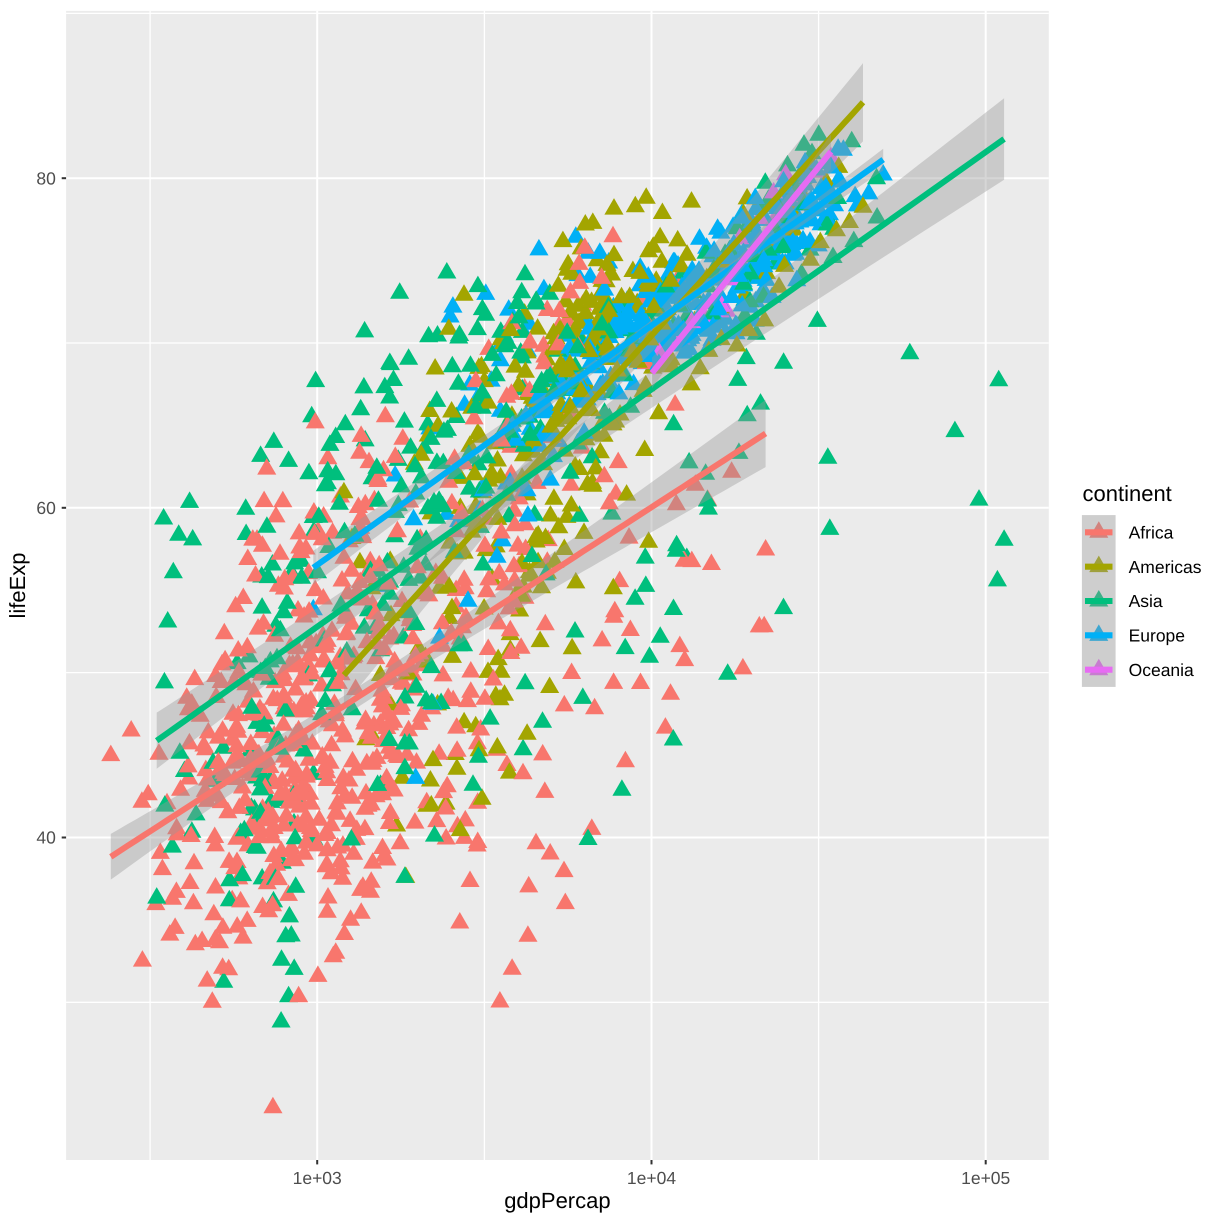 This screenshot has width=1224, height=1229. Describe the element at coordinates (46, 838) in the screenshot. I see `svg-text: 40` at that location.